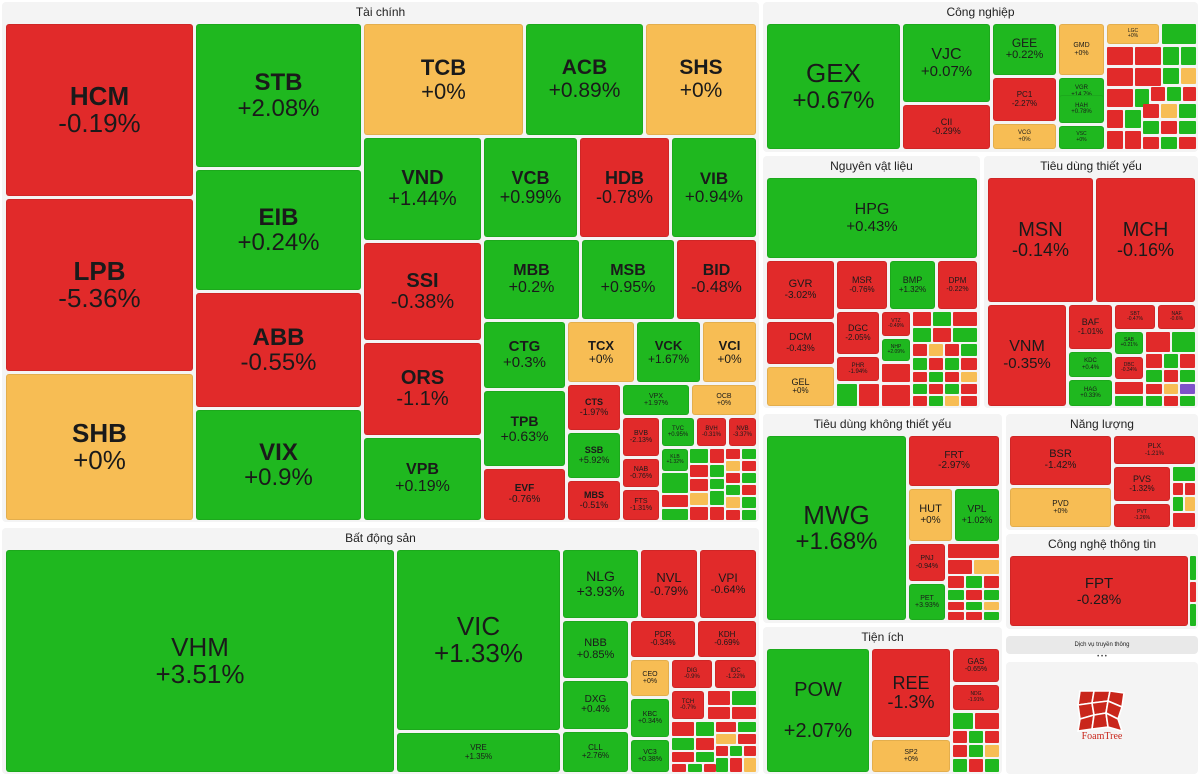 The height and width of the screenshot is (777, 1200). What do you see at coordinates (656, 400) in the screenshot?
I see `tile-VPX: VPX +1.97%` at bounding box center [656, 400].